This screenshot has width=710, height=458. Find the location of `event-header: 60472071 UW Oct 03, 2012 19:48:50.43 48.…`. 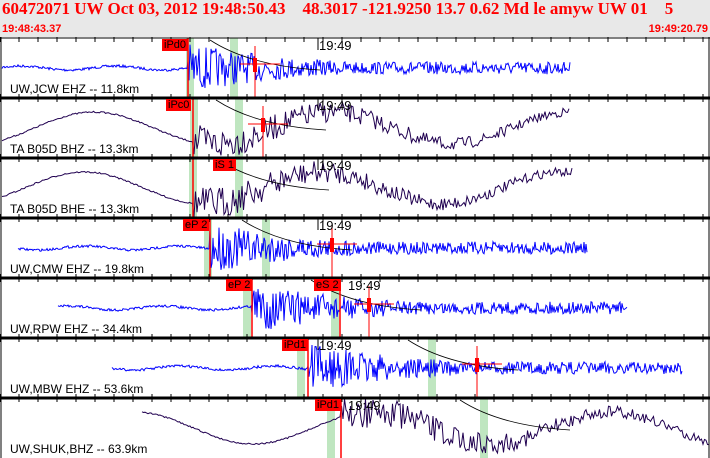

event-header: 60472071 UW Oct 03, 2012 19:48:50.43 48.… is located at coordinates (355, 18).